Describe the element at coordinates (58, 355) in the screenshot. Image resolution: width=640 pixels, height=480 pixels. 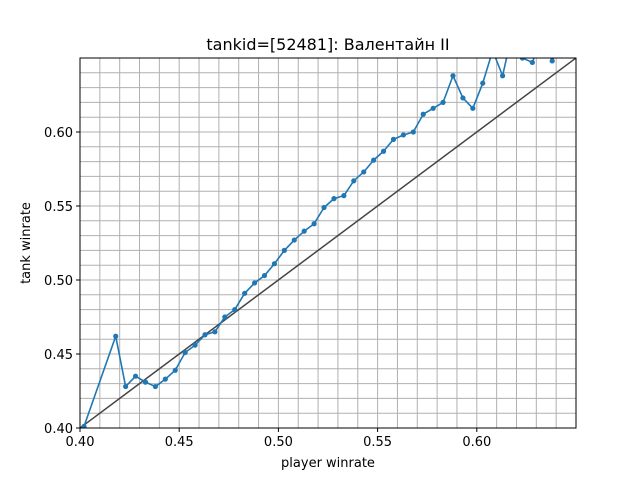
I see `y-tick-label: 0.45` at that location.